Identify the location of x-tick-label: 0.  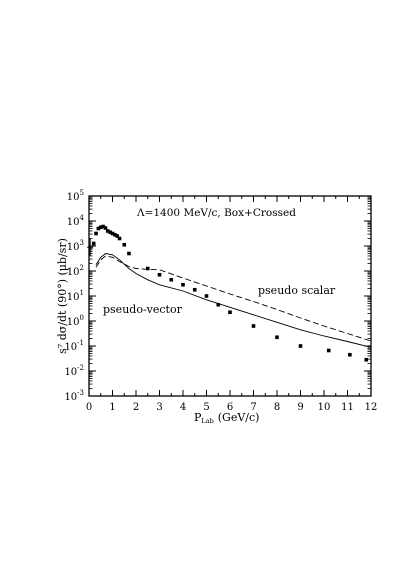
(89, 407).